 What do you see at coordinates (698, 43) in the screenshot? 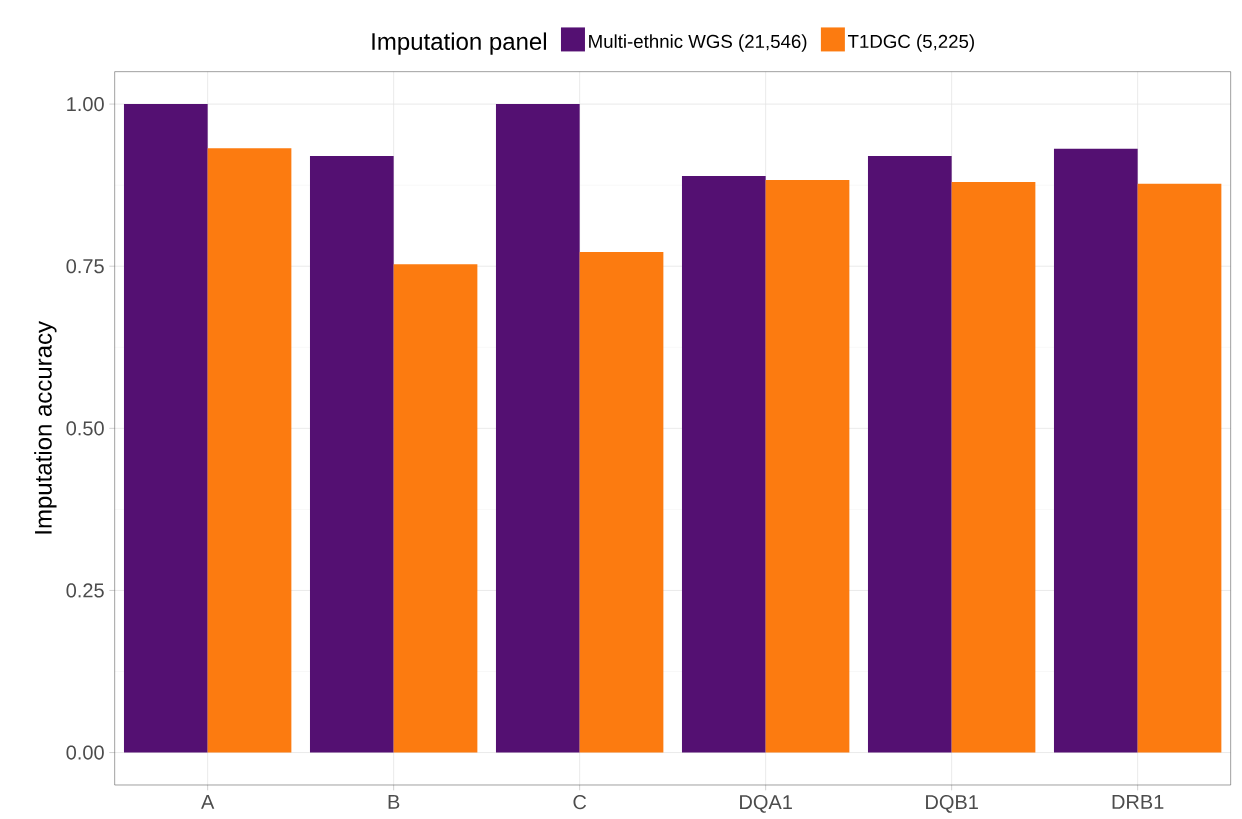
I see `legend-label: Multi-ethnic WGS (21,546)` at bounding box center [698, 43].